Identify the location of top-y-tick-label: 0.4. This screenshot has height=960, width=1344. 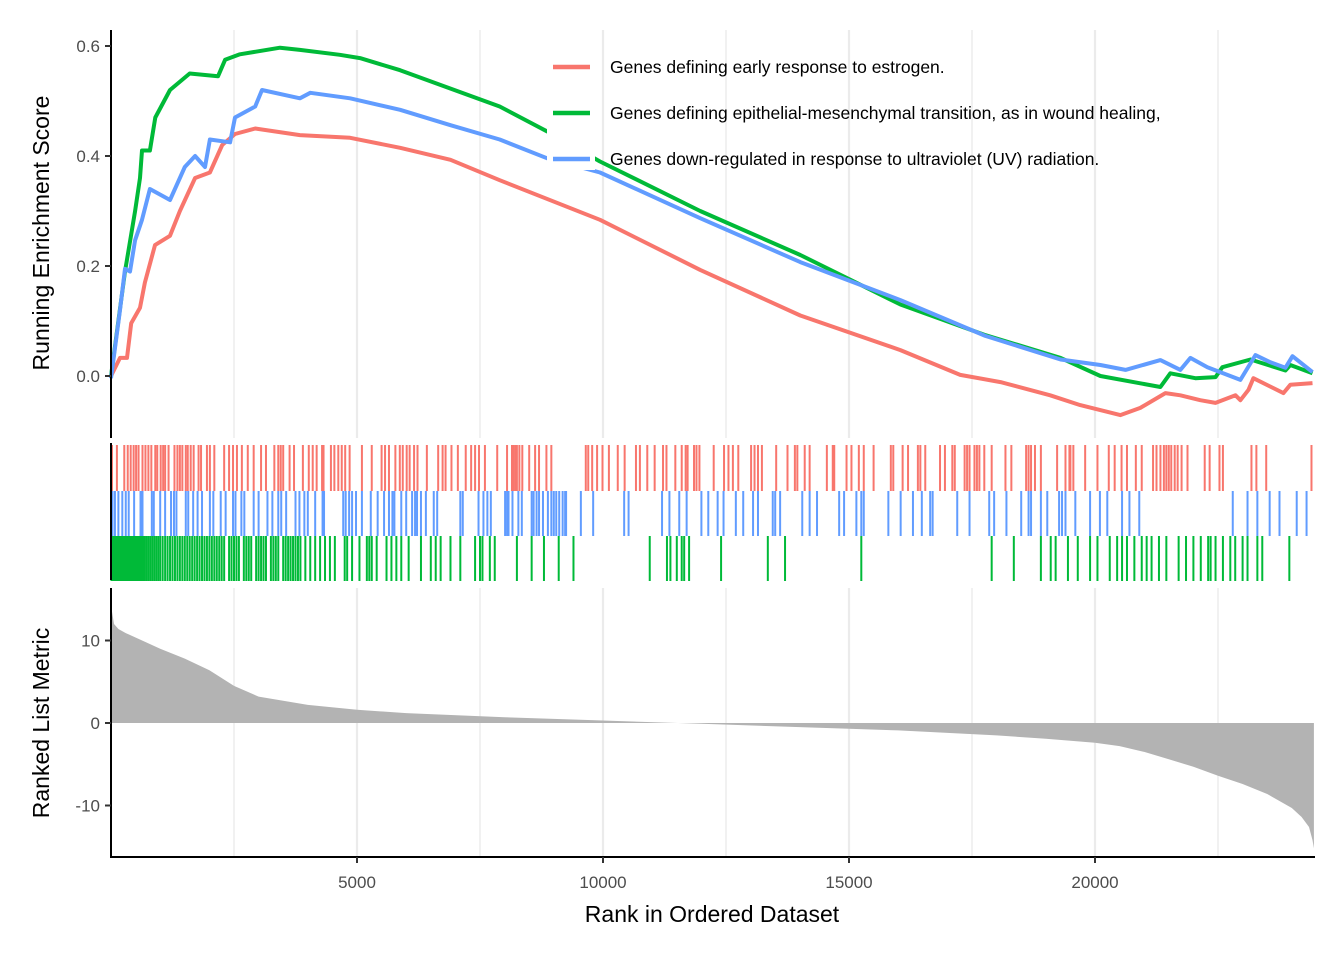
(88, 156).